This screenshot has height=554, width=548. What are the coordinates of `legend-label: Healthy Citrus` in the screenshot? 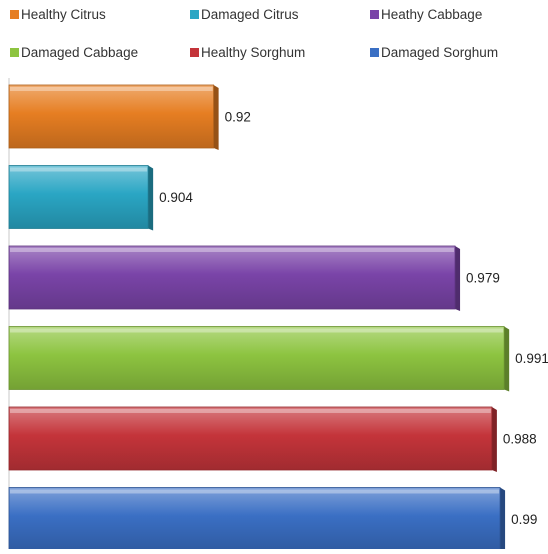 It's located at (63, 14).